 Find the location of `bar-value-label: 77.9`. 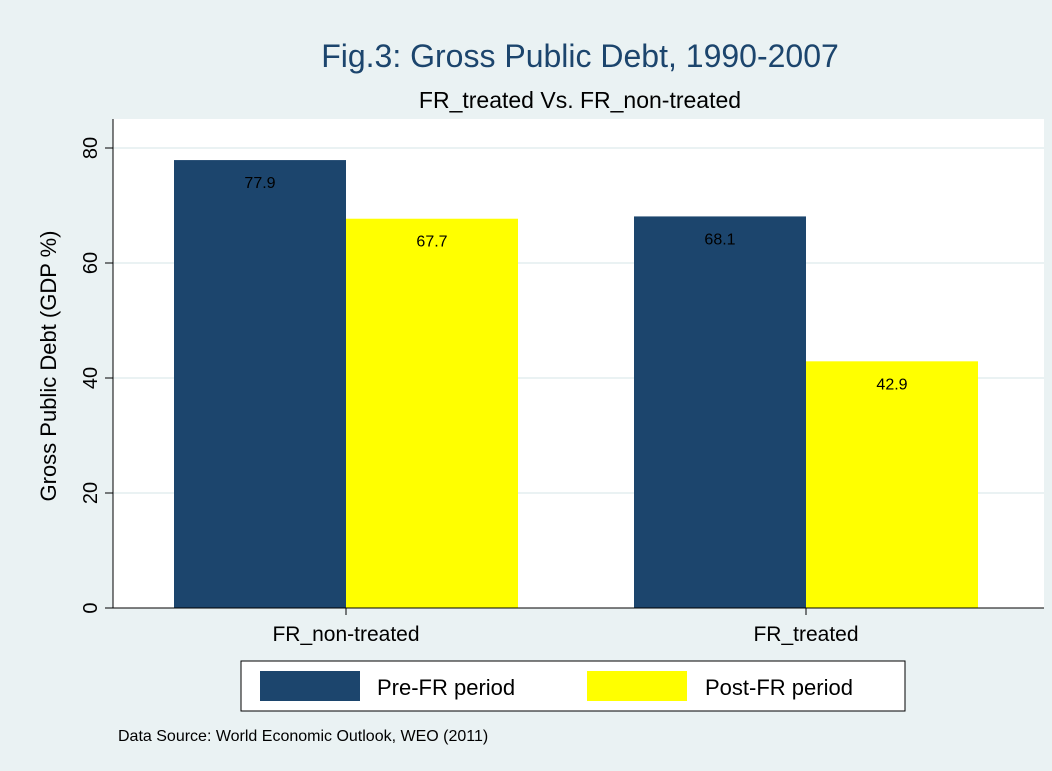

bar-value-label: 77.9 is located at coordinates (259, 183).